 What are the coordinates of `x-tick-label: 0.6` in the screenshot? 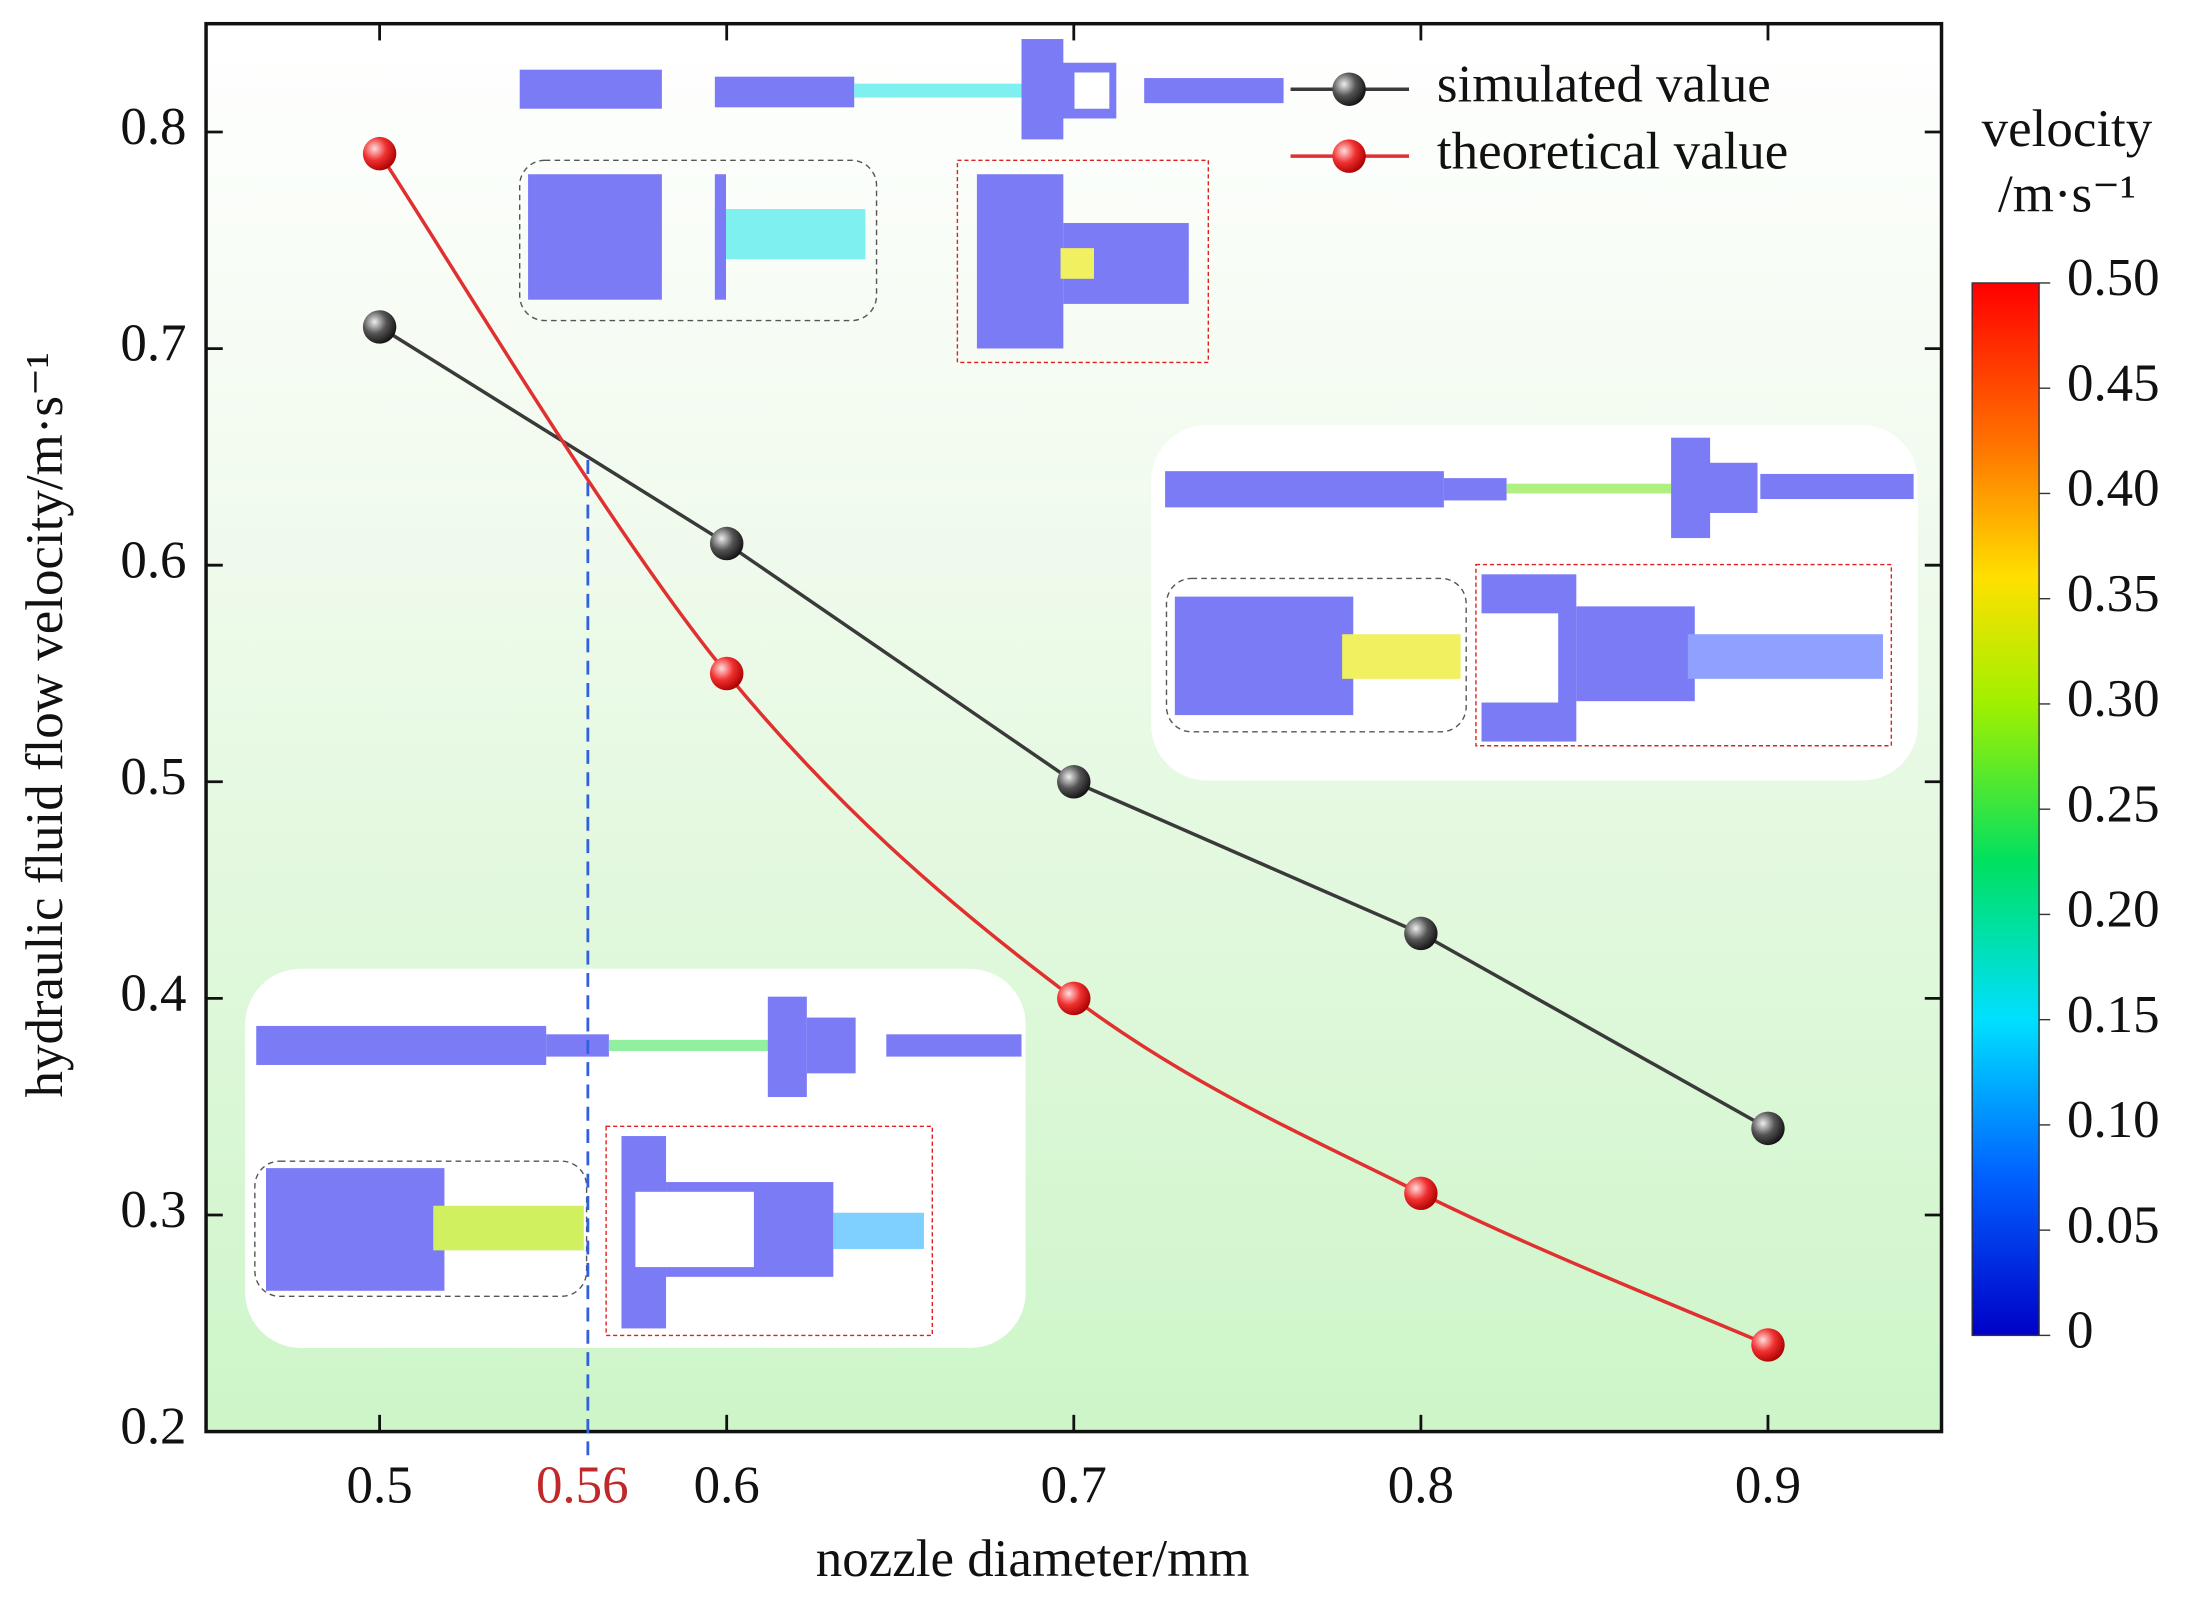 It's located at (727, 1485).